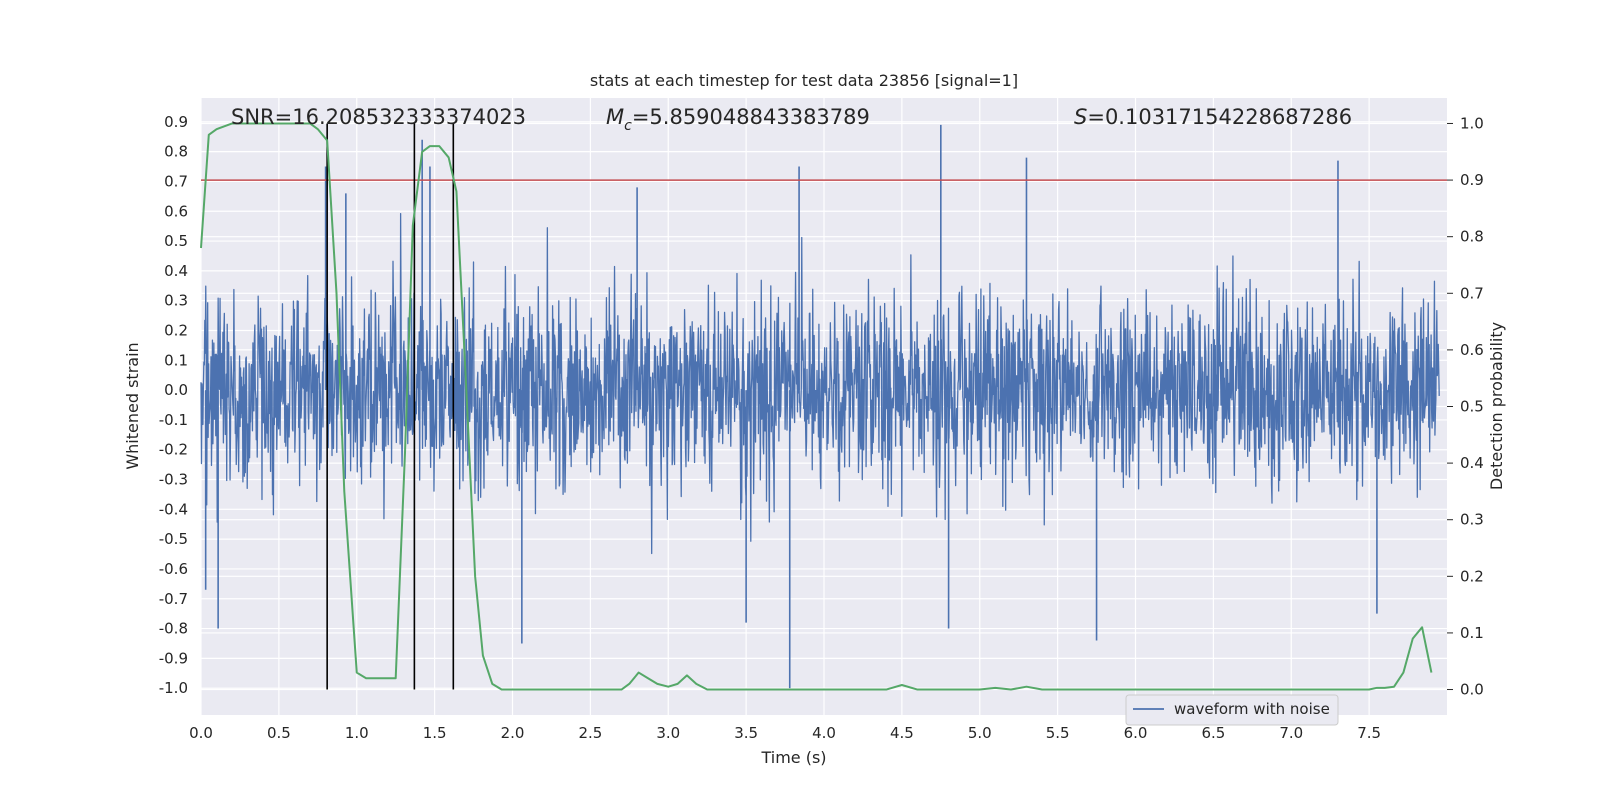 The width and height of the screenshot is (1600, 800). What do you see at coordinates (173, 629) in the screenshot?
I see `y-tick-label: -0.8` at bounding box center [173, 629].